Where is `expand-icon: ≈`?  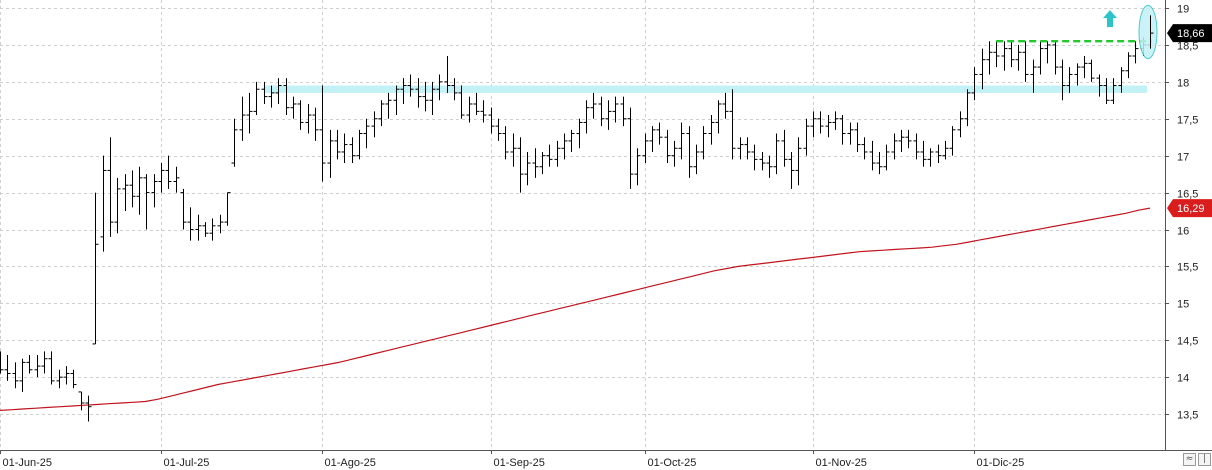
expand-icon: ≈ is located at coordinates (1189, 459).